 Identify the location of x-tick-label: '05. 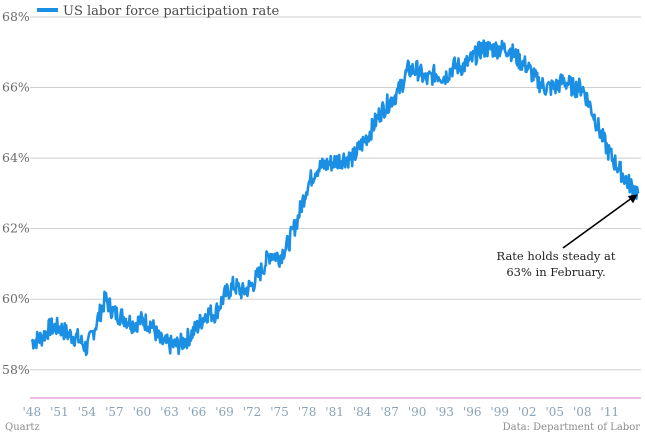
(554, 412).